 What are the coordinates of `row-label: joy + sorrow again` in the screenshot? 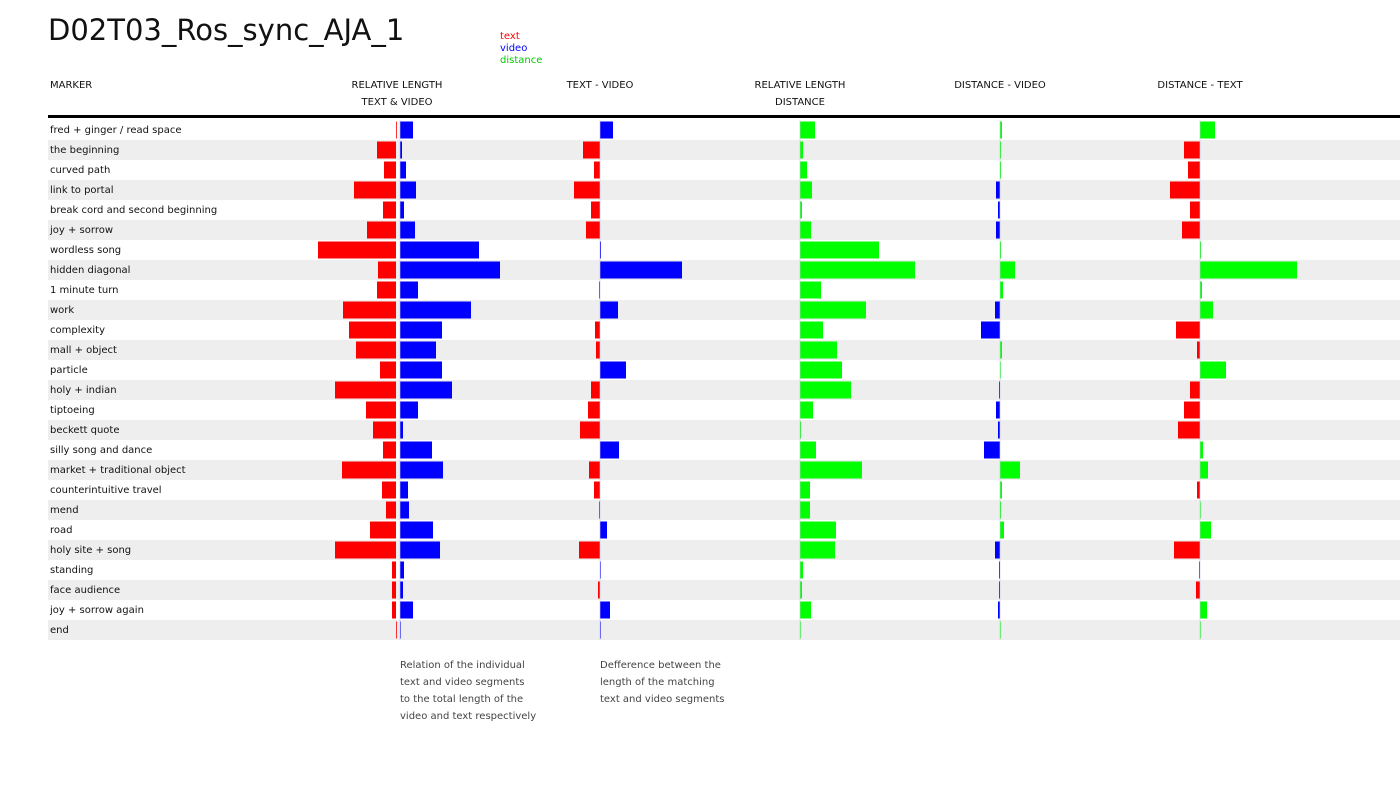 It's located at (96, 610).